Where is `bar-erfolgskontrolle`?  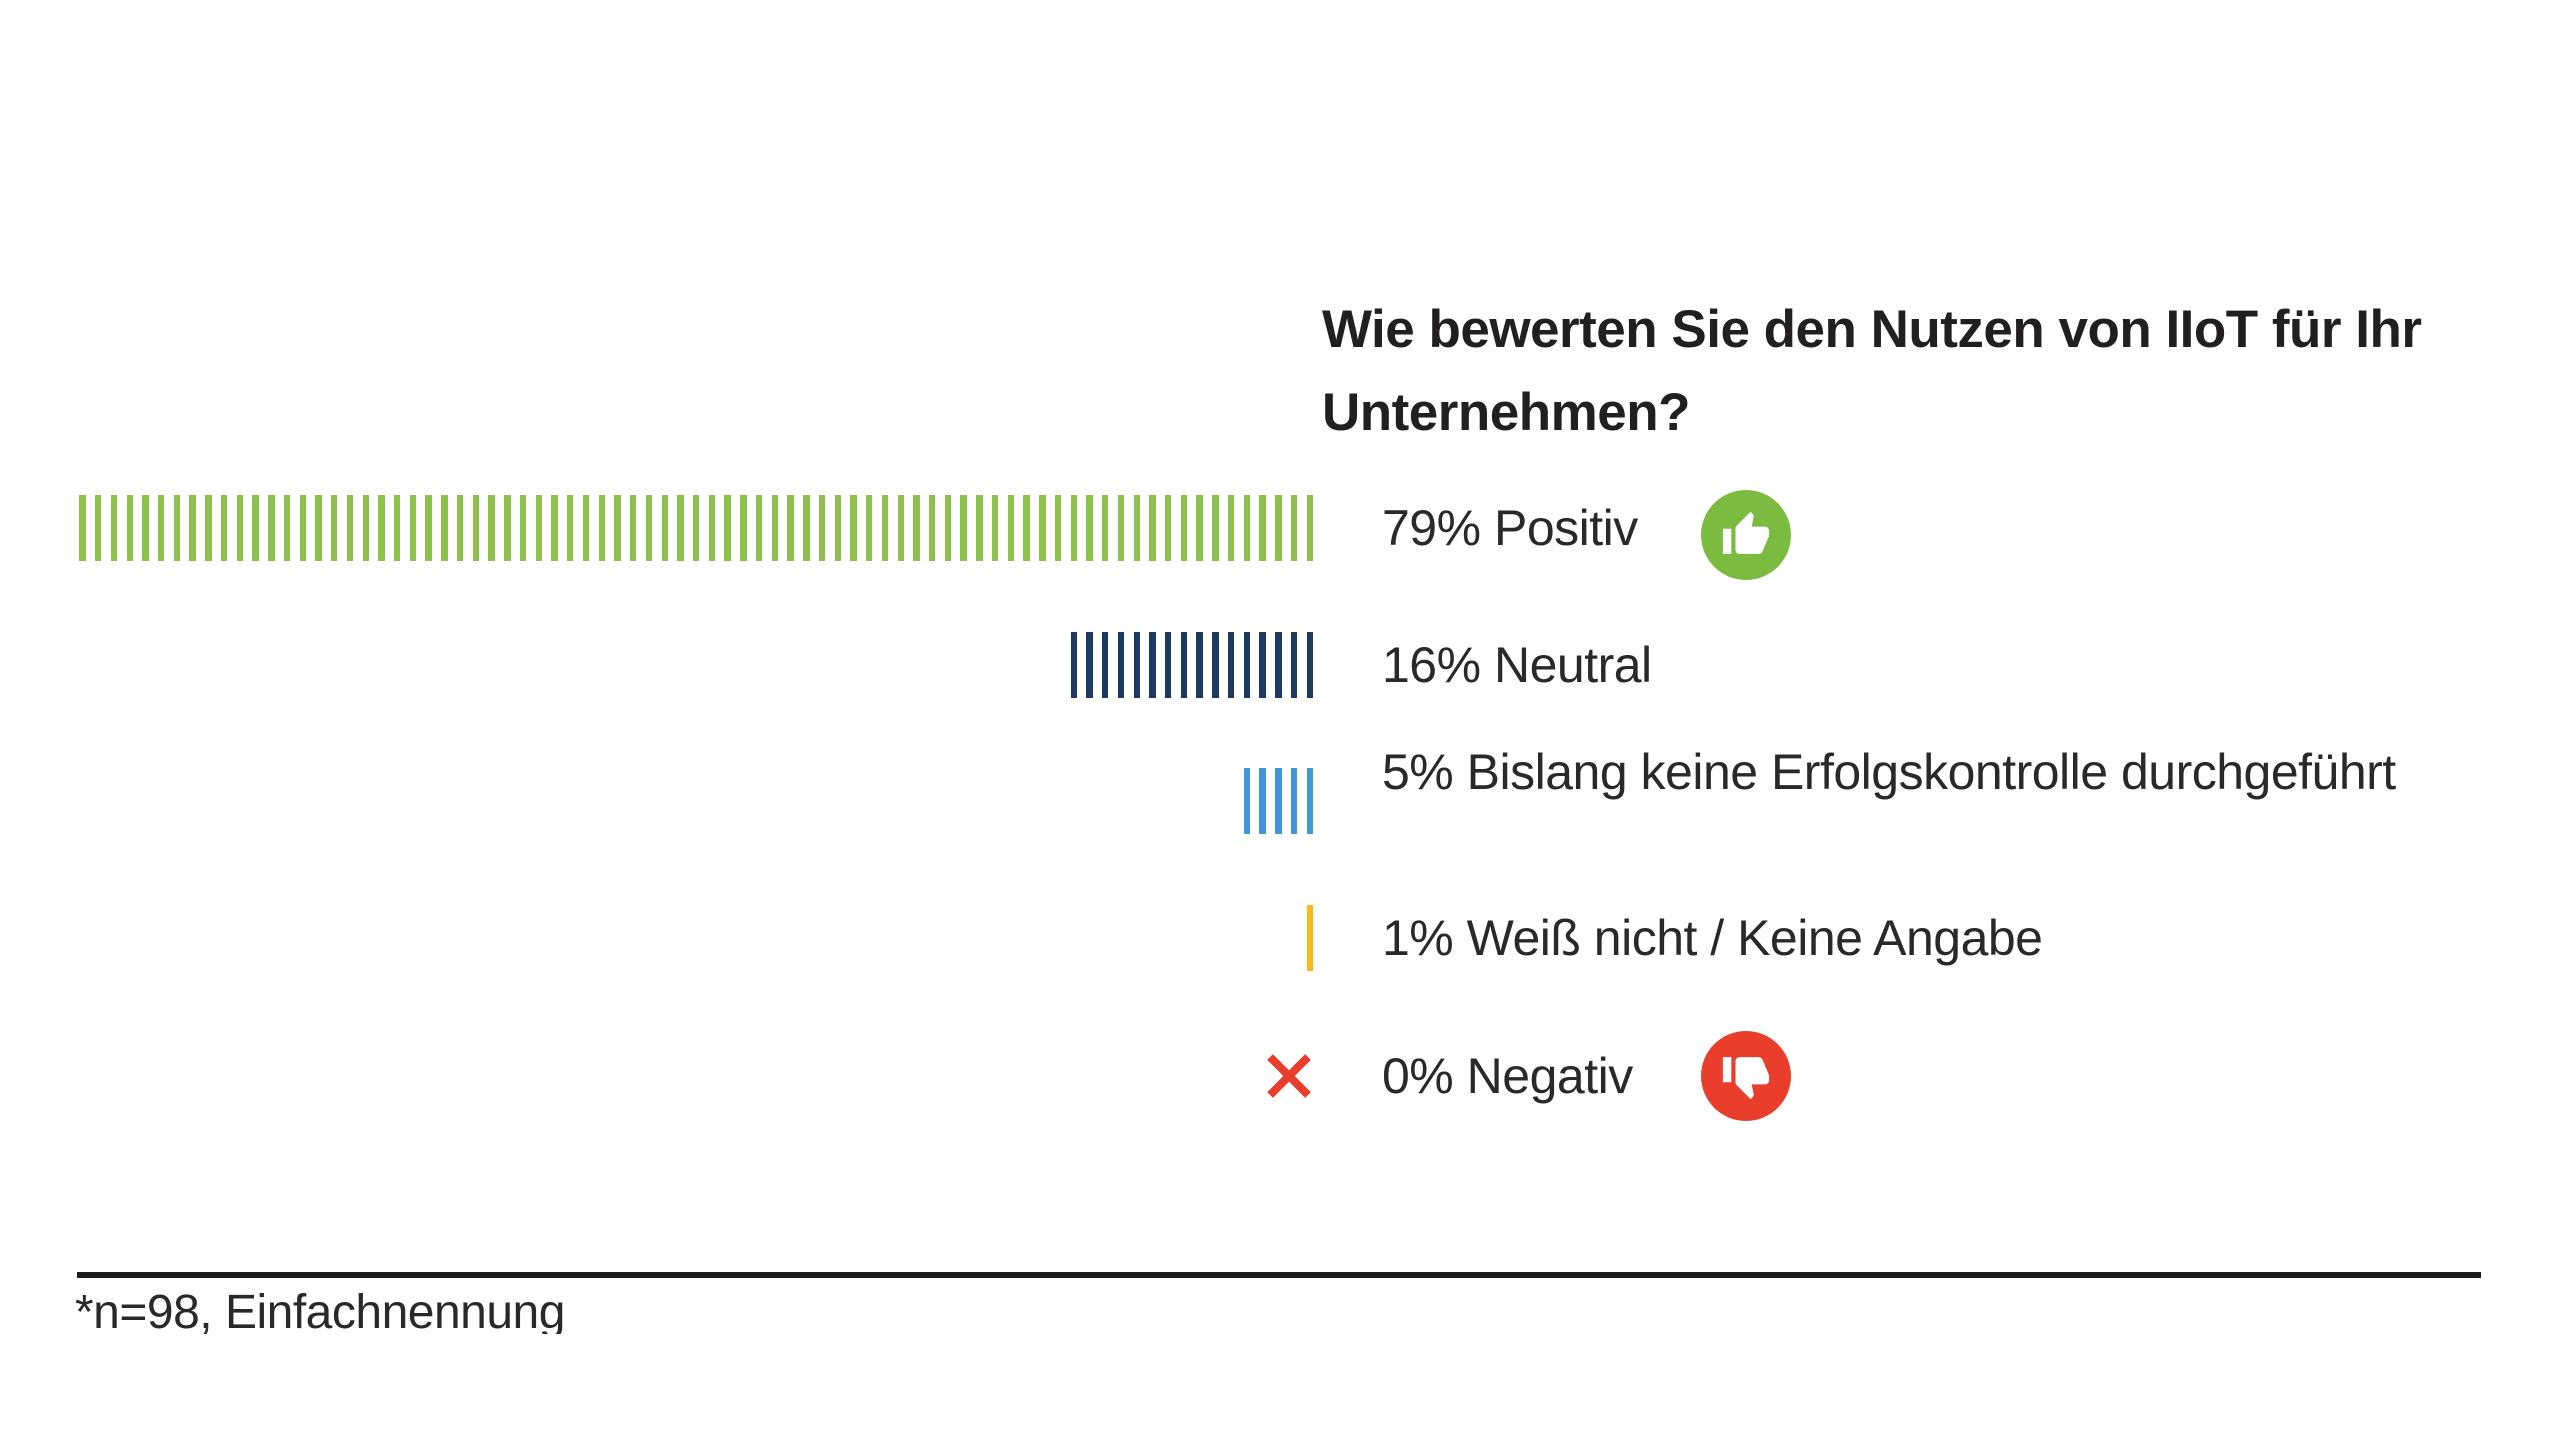
bar-erfolgskontrolle is located at coordinates (1278, 801).